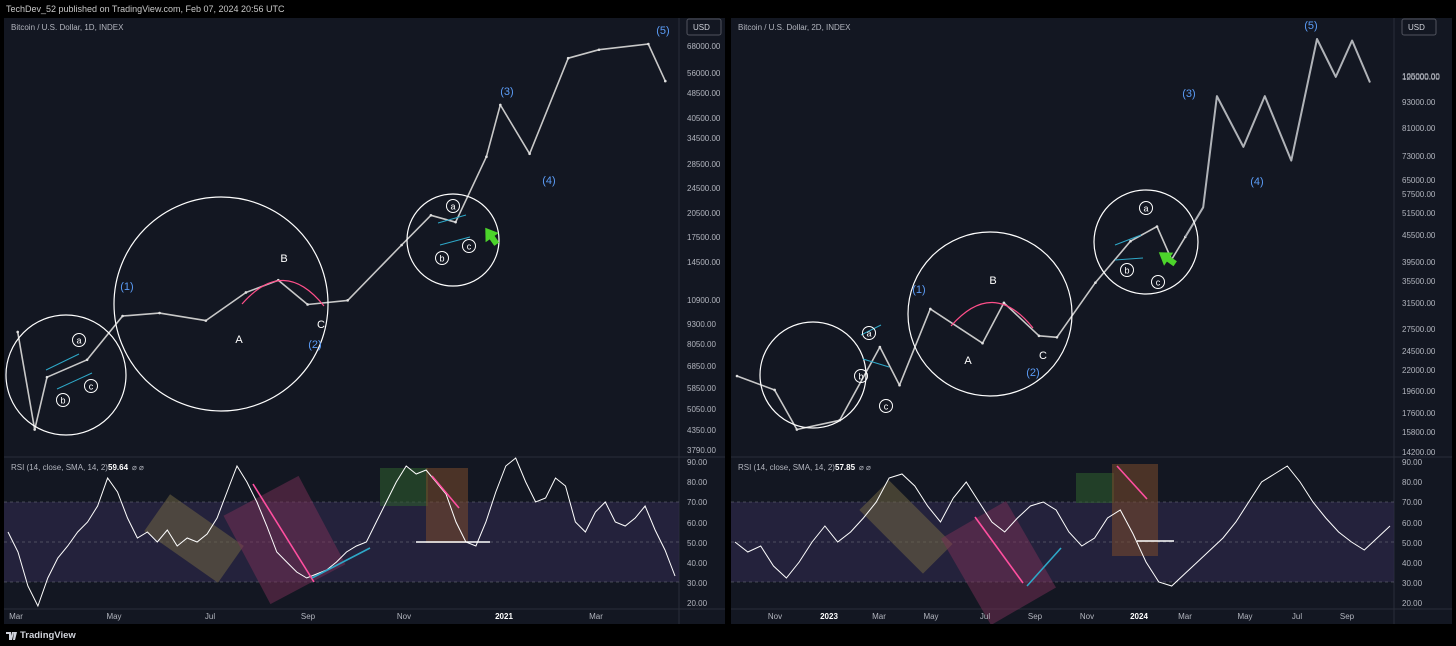  What do you see at coordinates (16, 616) in the screenshot?
I see `time-tick-label: Mar` at bounding box center [16, 616].